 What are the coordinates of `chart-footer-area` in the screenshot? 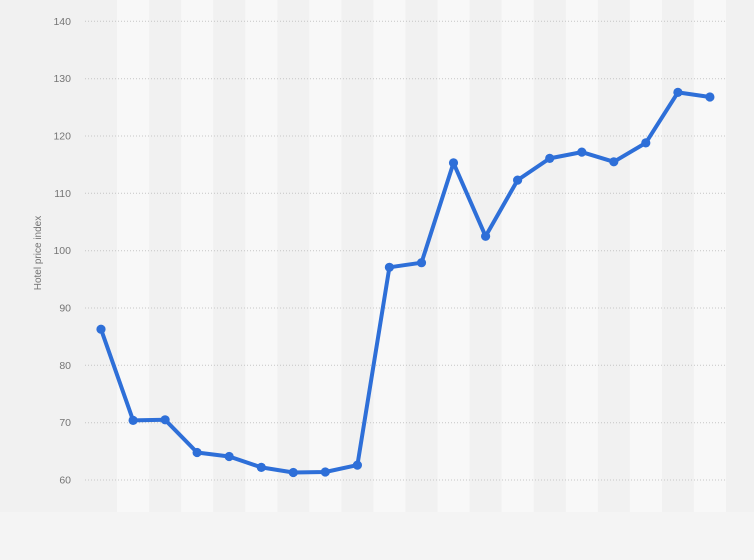 It's located at (377, 536).